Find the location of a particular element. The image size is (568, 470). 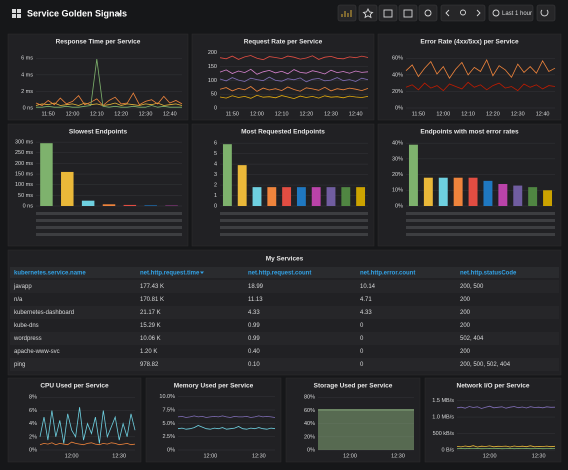

x-tick-label: 12:20 is located at coordinates (306, 114).